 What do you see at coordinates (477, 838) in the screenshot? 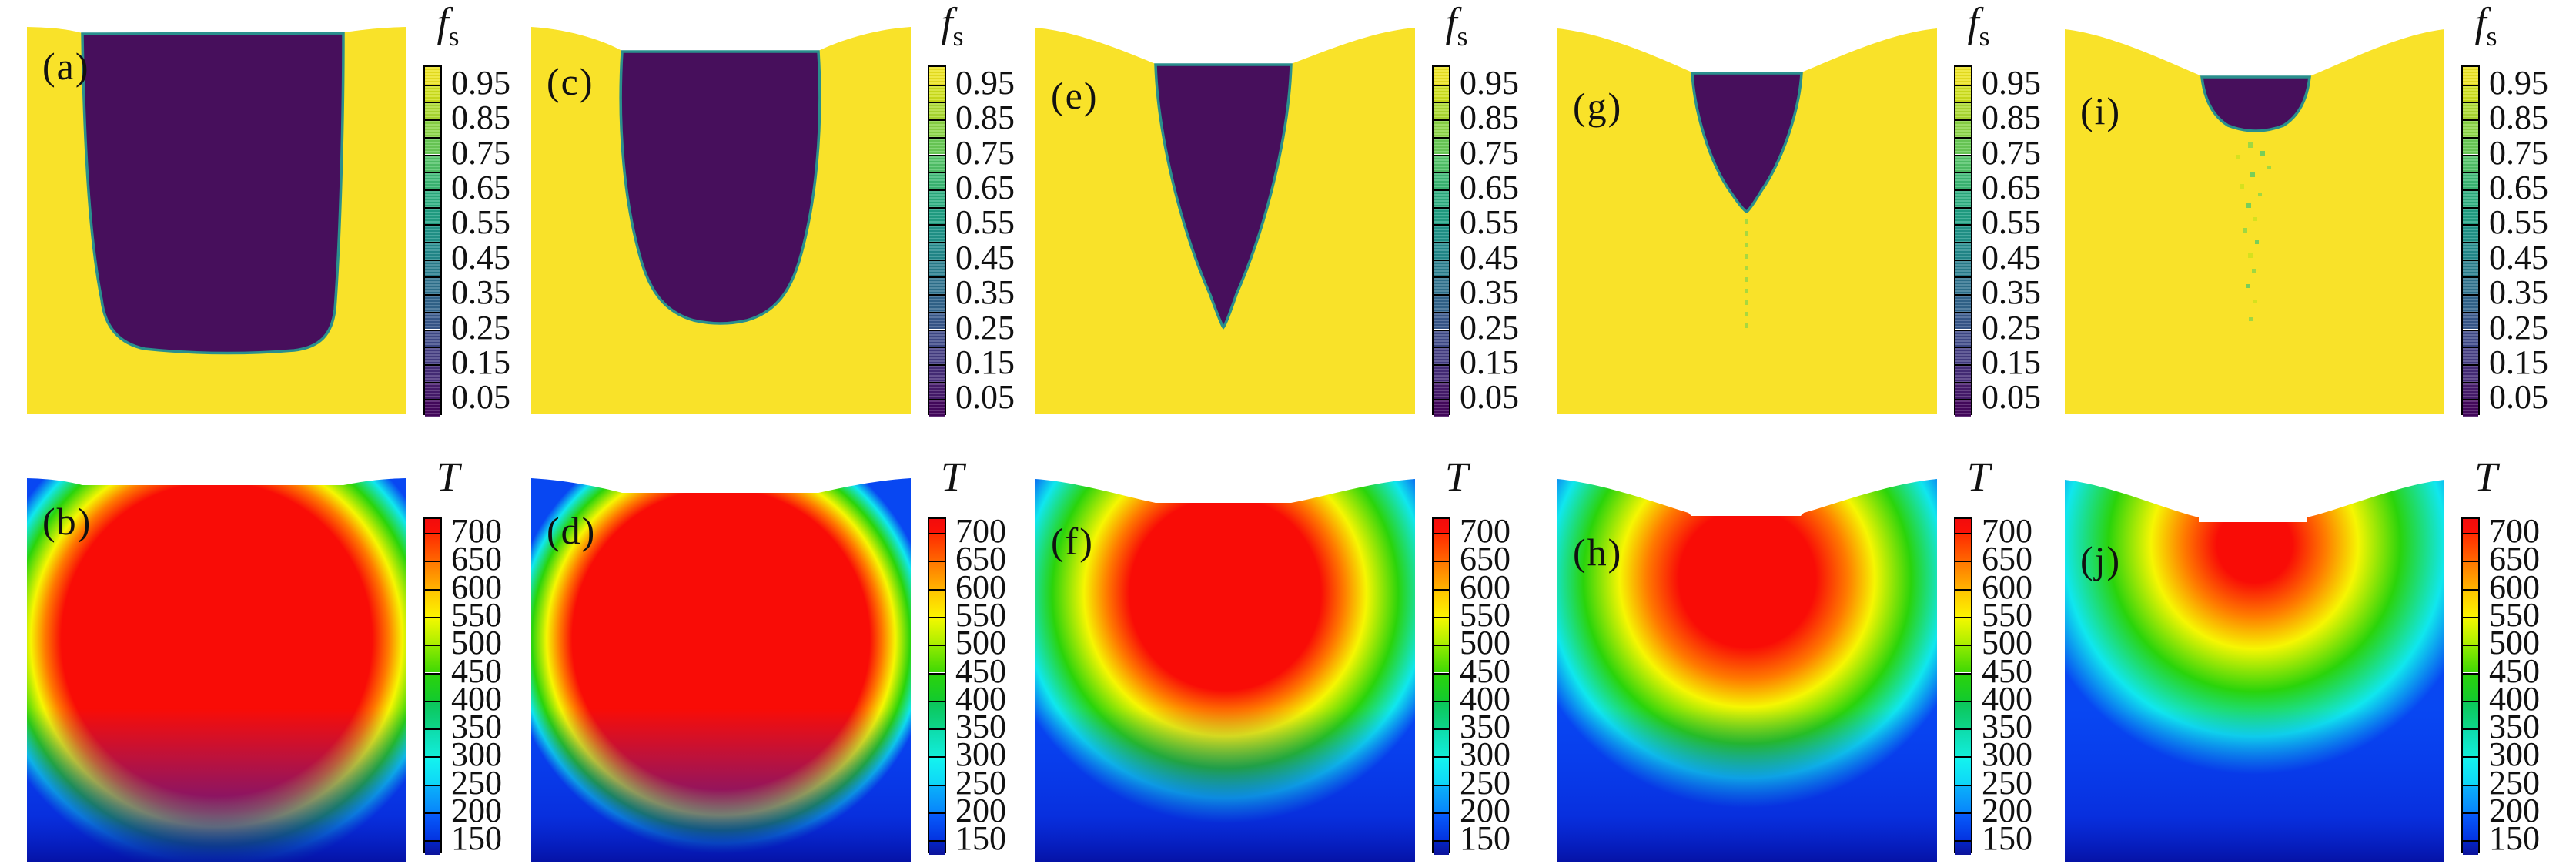
I see `colorbar-tick-label: 150` at bounding box center [477, 838].